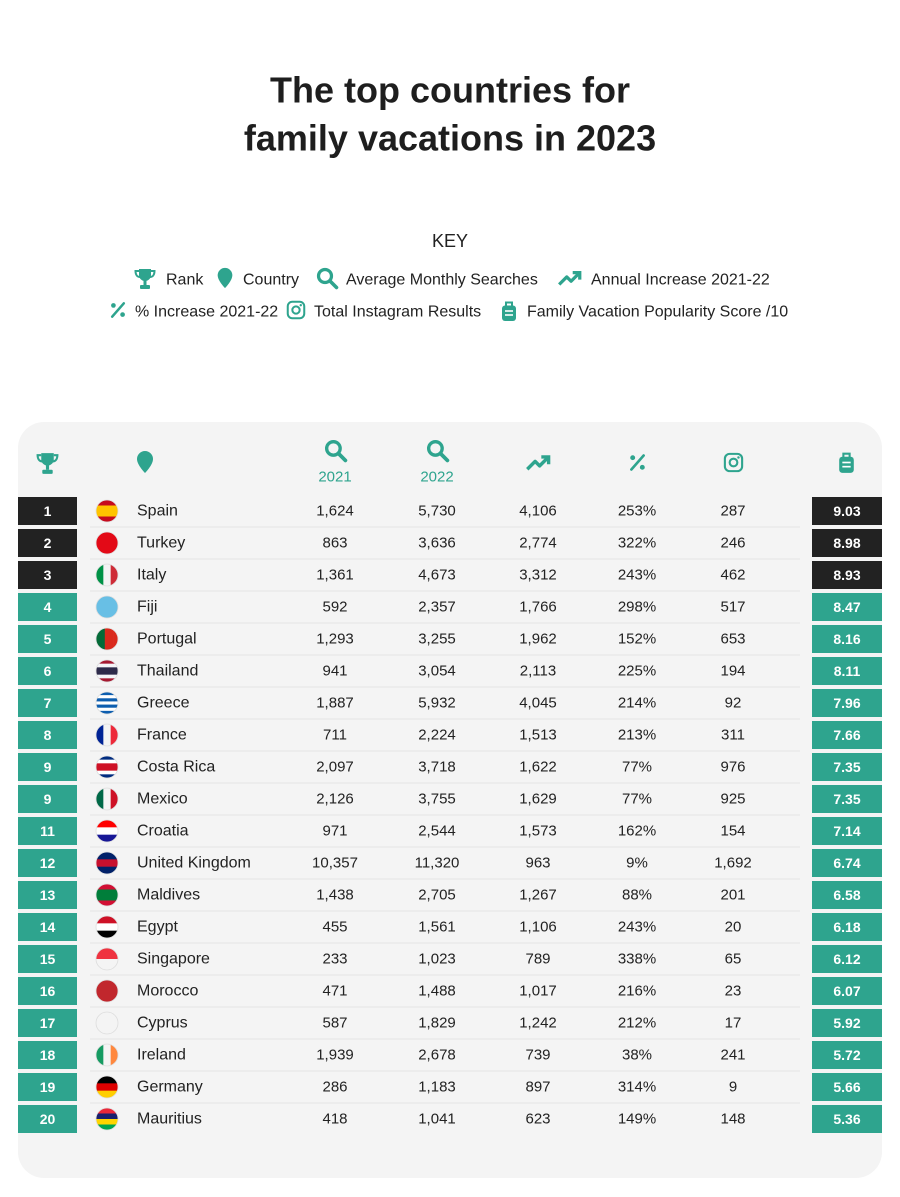  I want to click on table-cell: 243%, so click(637, 575).